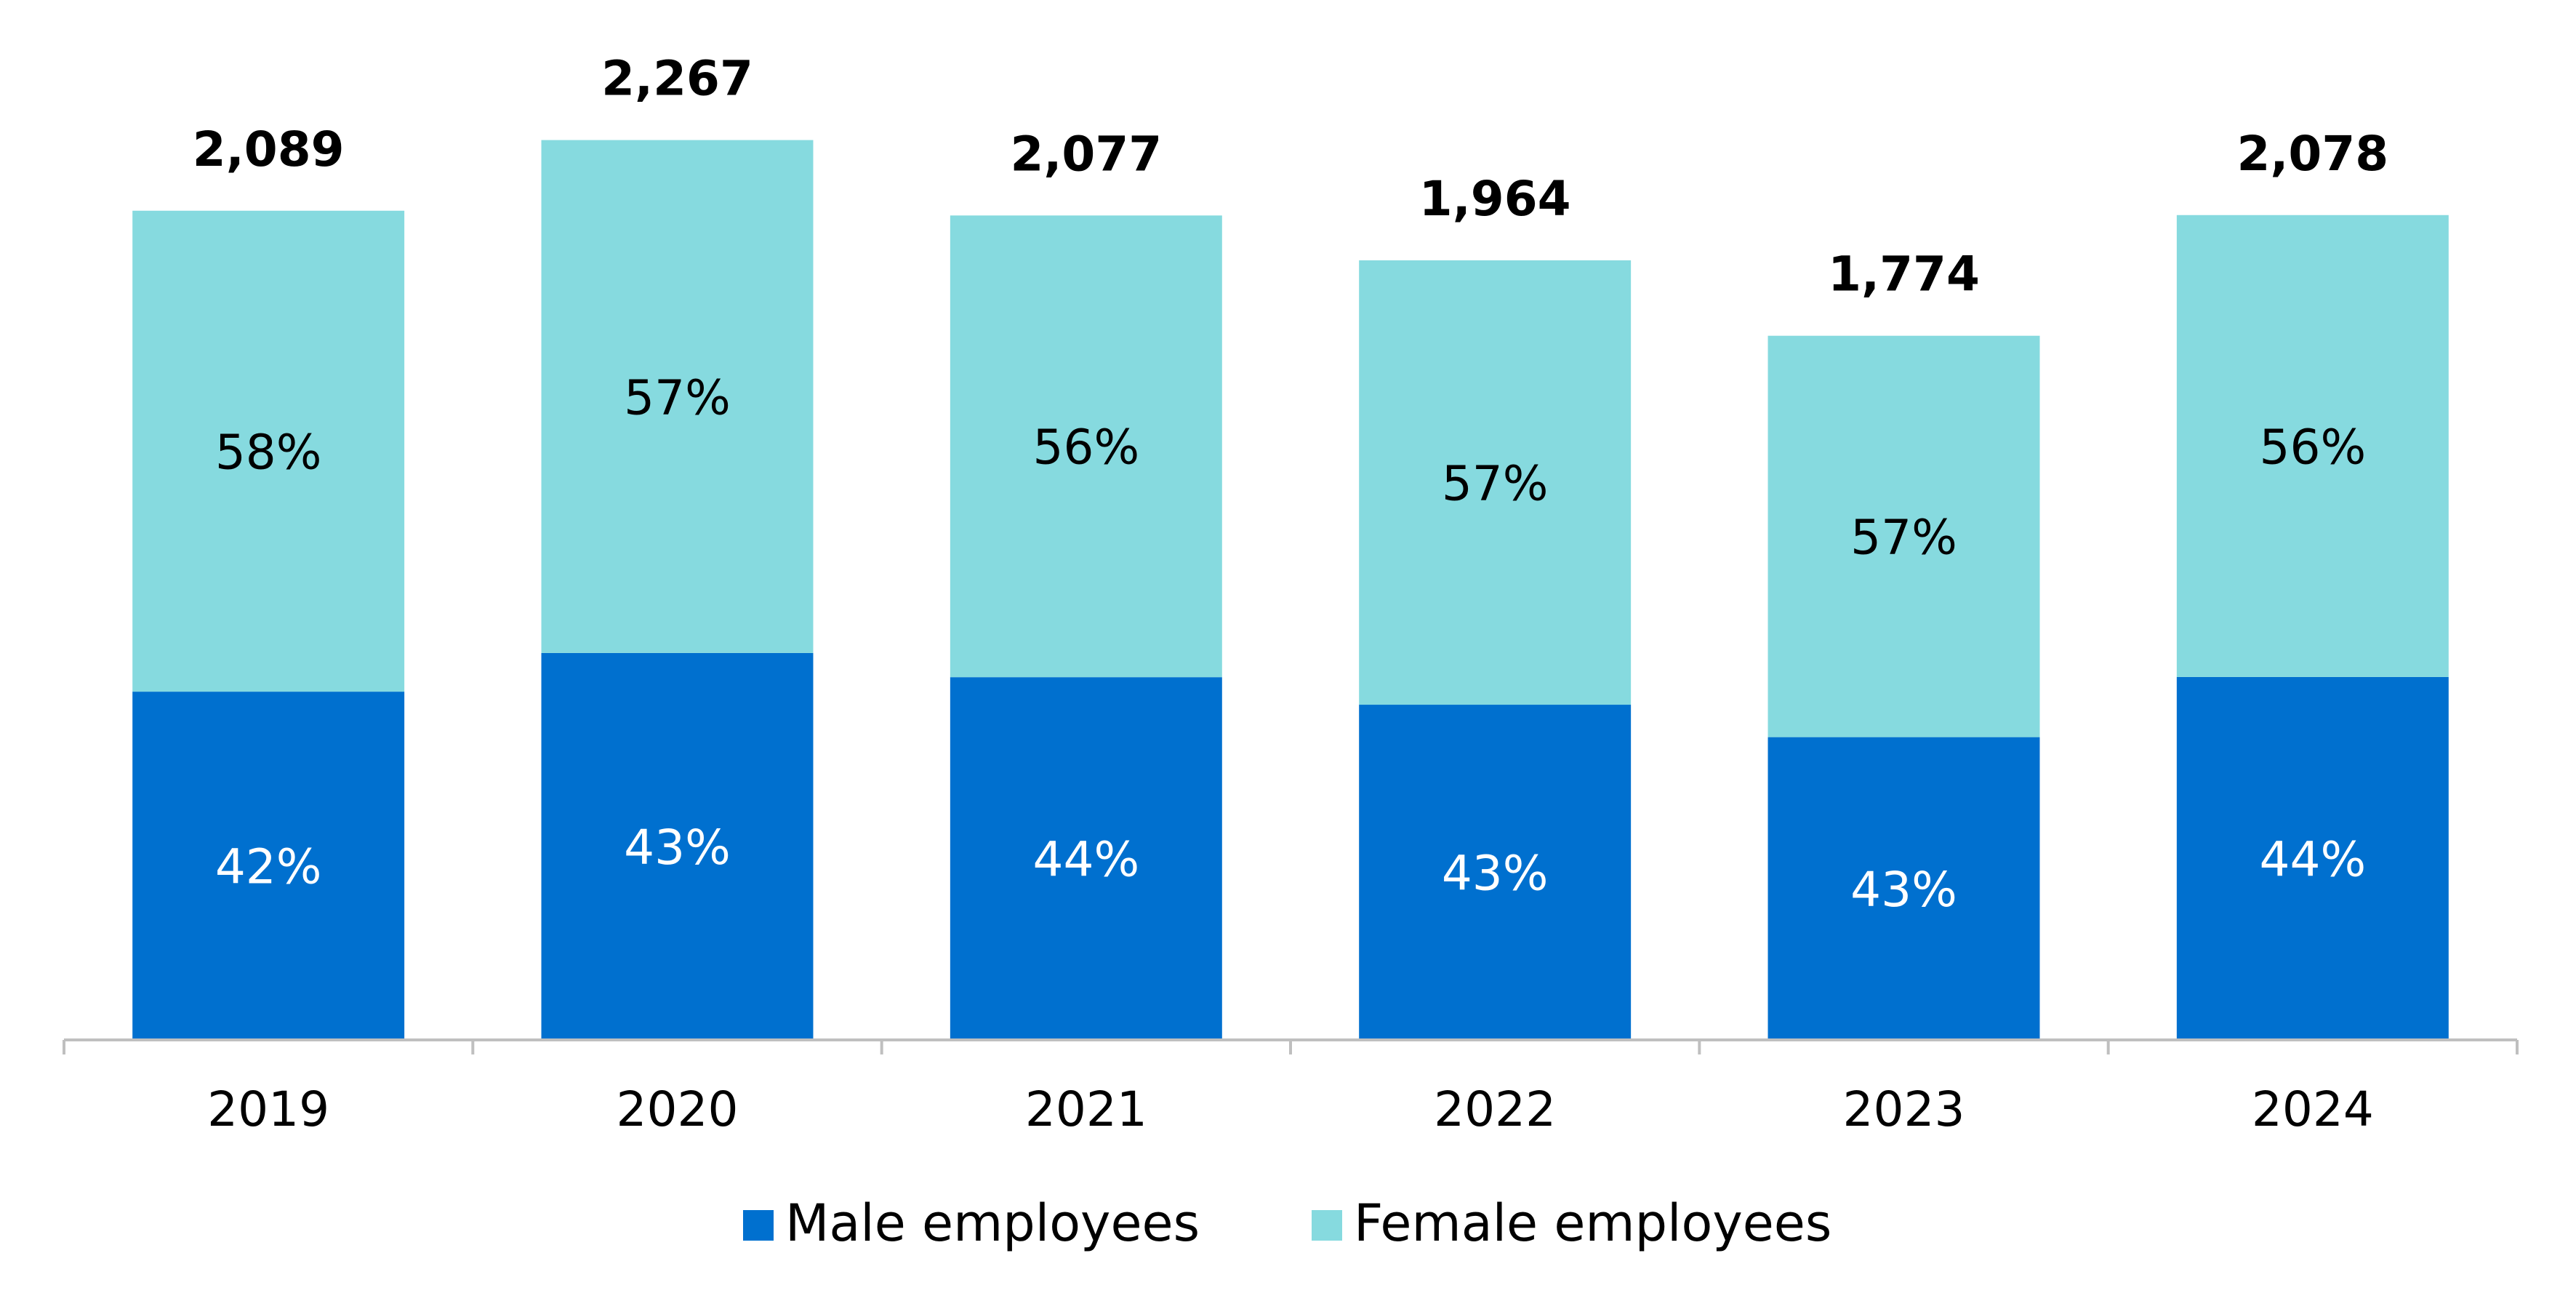 This screenshot has height=1309, width=2576. I want to click on legend-swatch-male, so click(758, 1225).